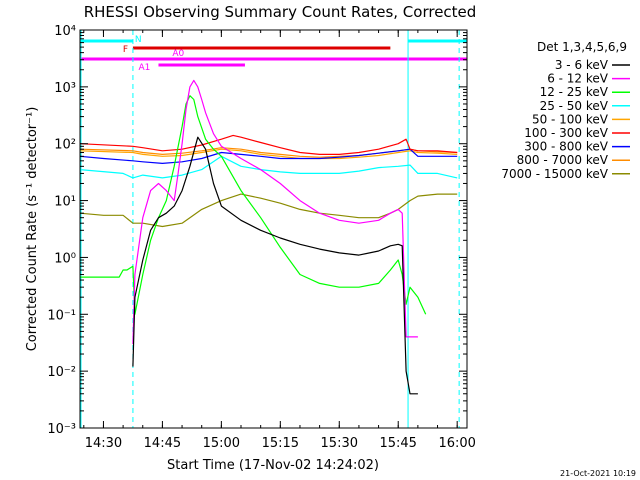 The height and width of the screenshot is (480, 640). What do you see at coordinates (582, 65) in the screenshot?
I see `legend-label-3-6-kev: 3 - 6 keV` at bounding box center [582, 65].